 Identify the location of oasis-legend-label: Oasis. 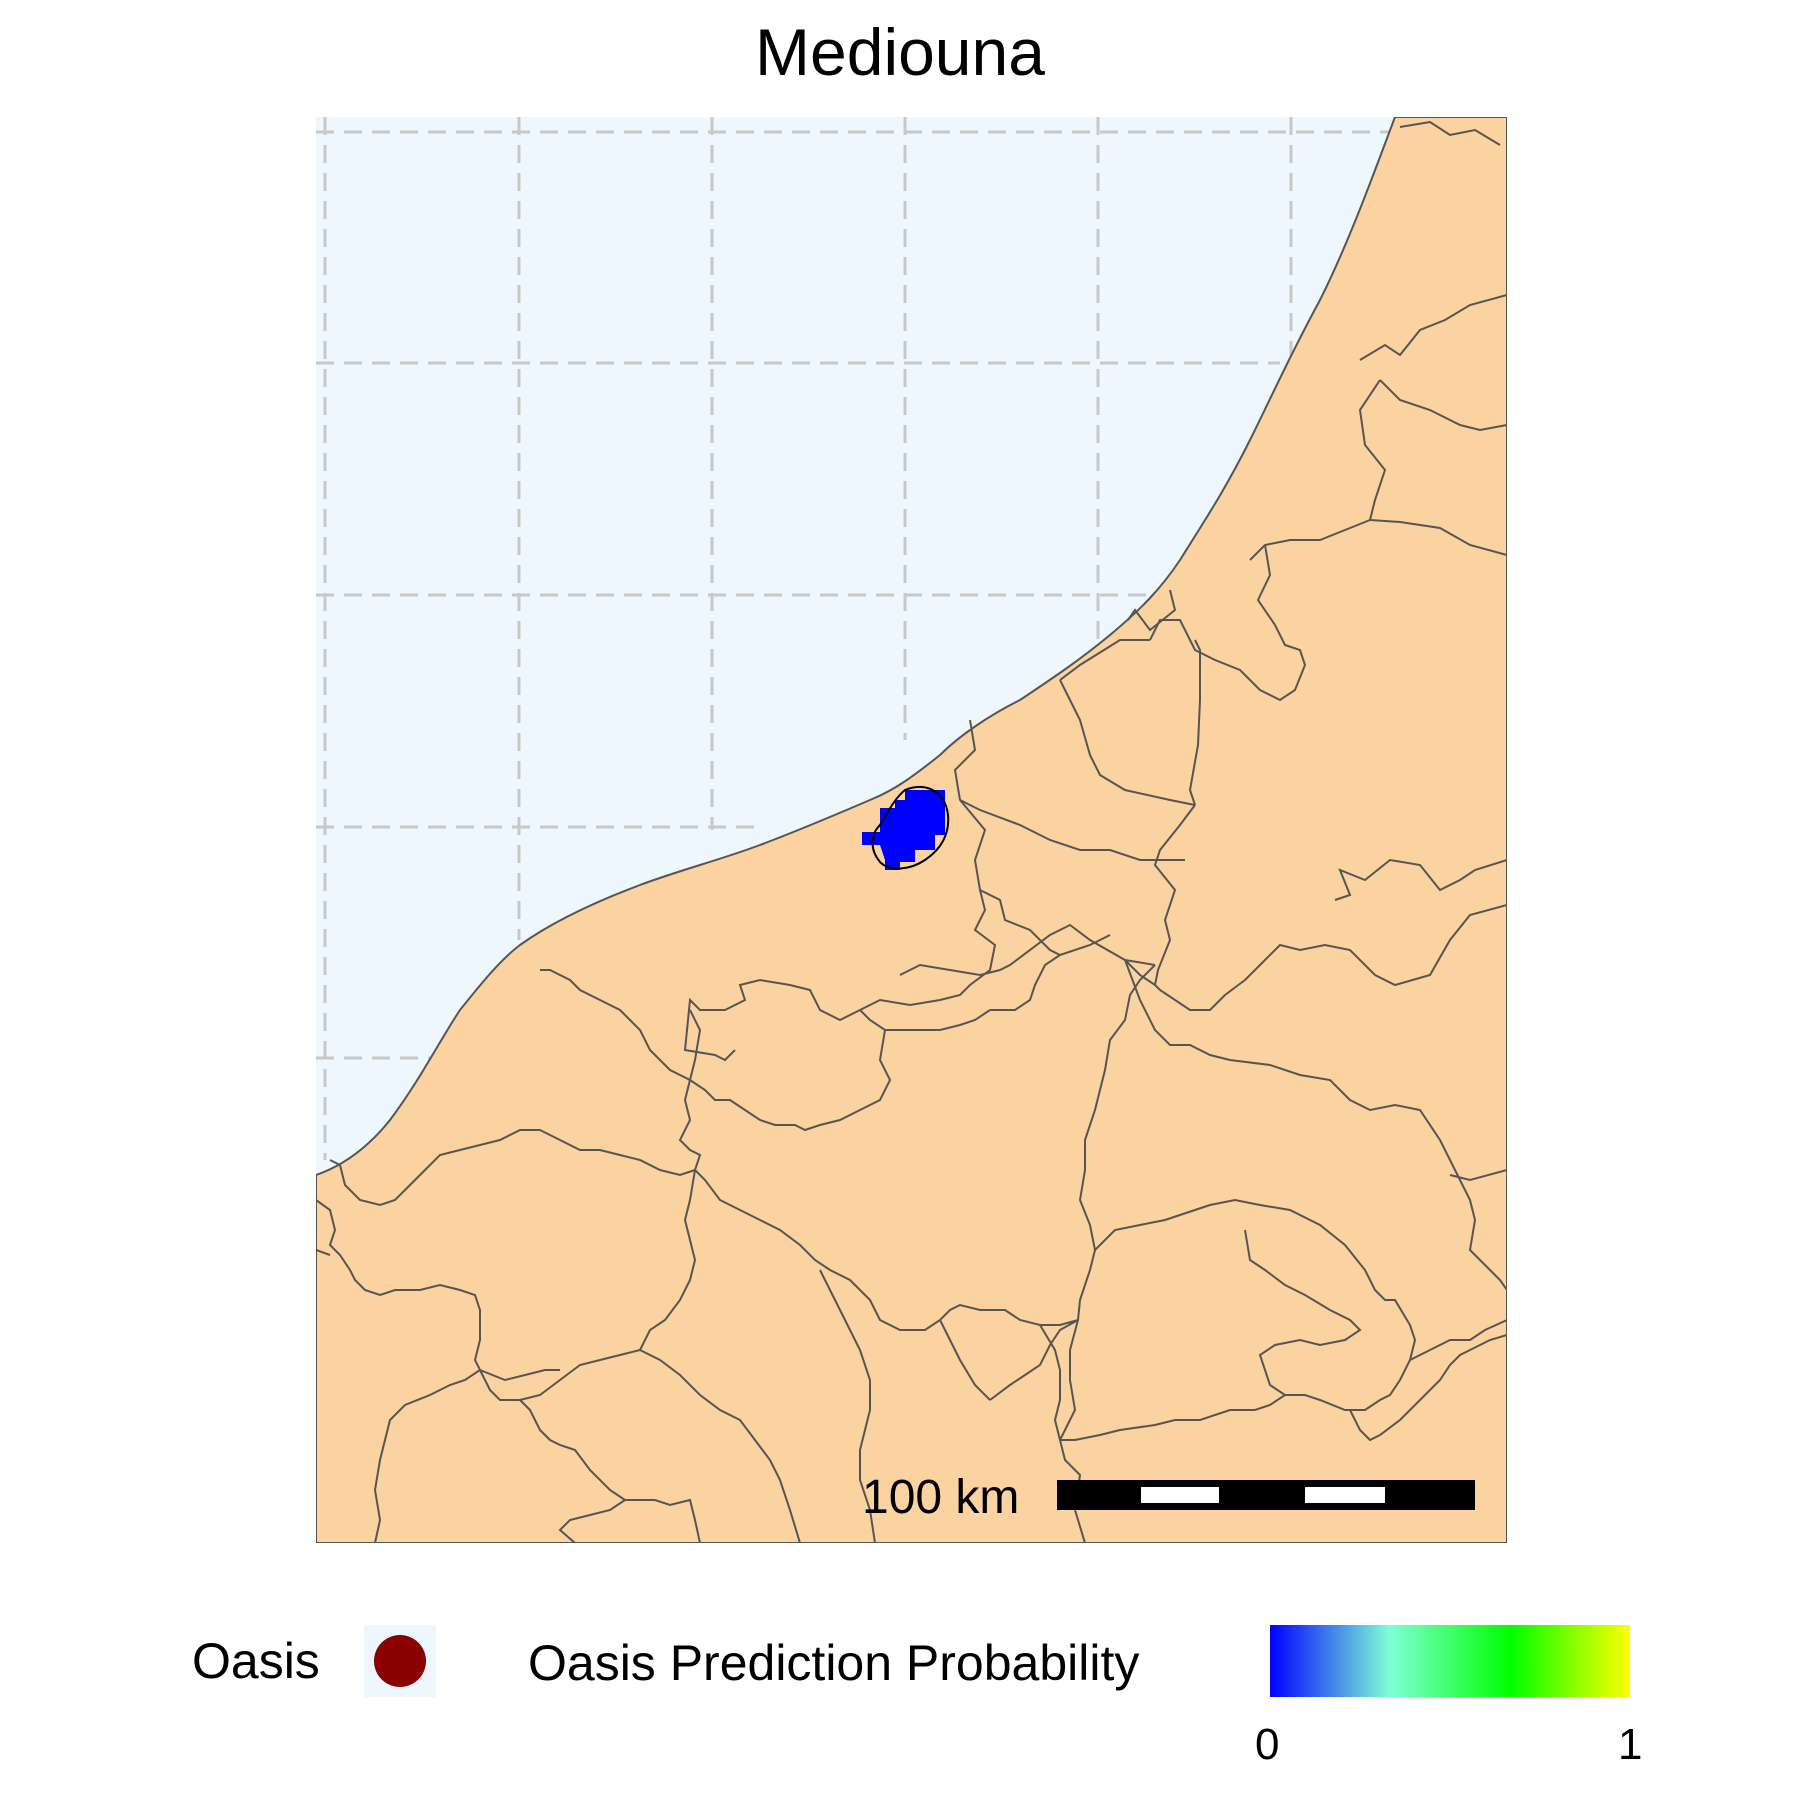
(256, 1661).